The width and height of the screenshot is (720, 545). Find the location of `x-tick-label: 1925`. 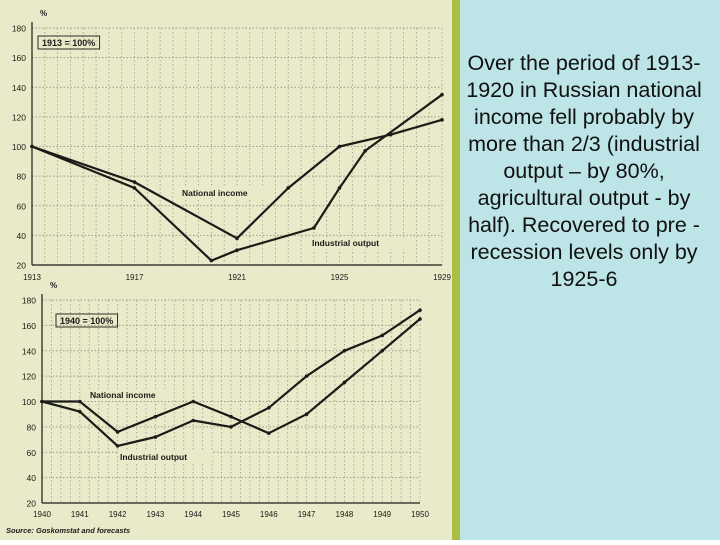

x-tick-label: 1925 is located at coordinates (340, 277).